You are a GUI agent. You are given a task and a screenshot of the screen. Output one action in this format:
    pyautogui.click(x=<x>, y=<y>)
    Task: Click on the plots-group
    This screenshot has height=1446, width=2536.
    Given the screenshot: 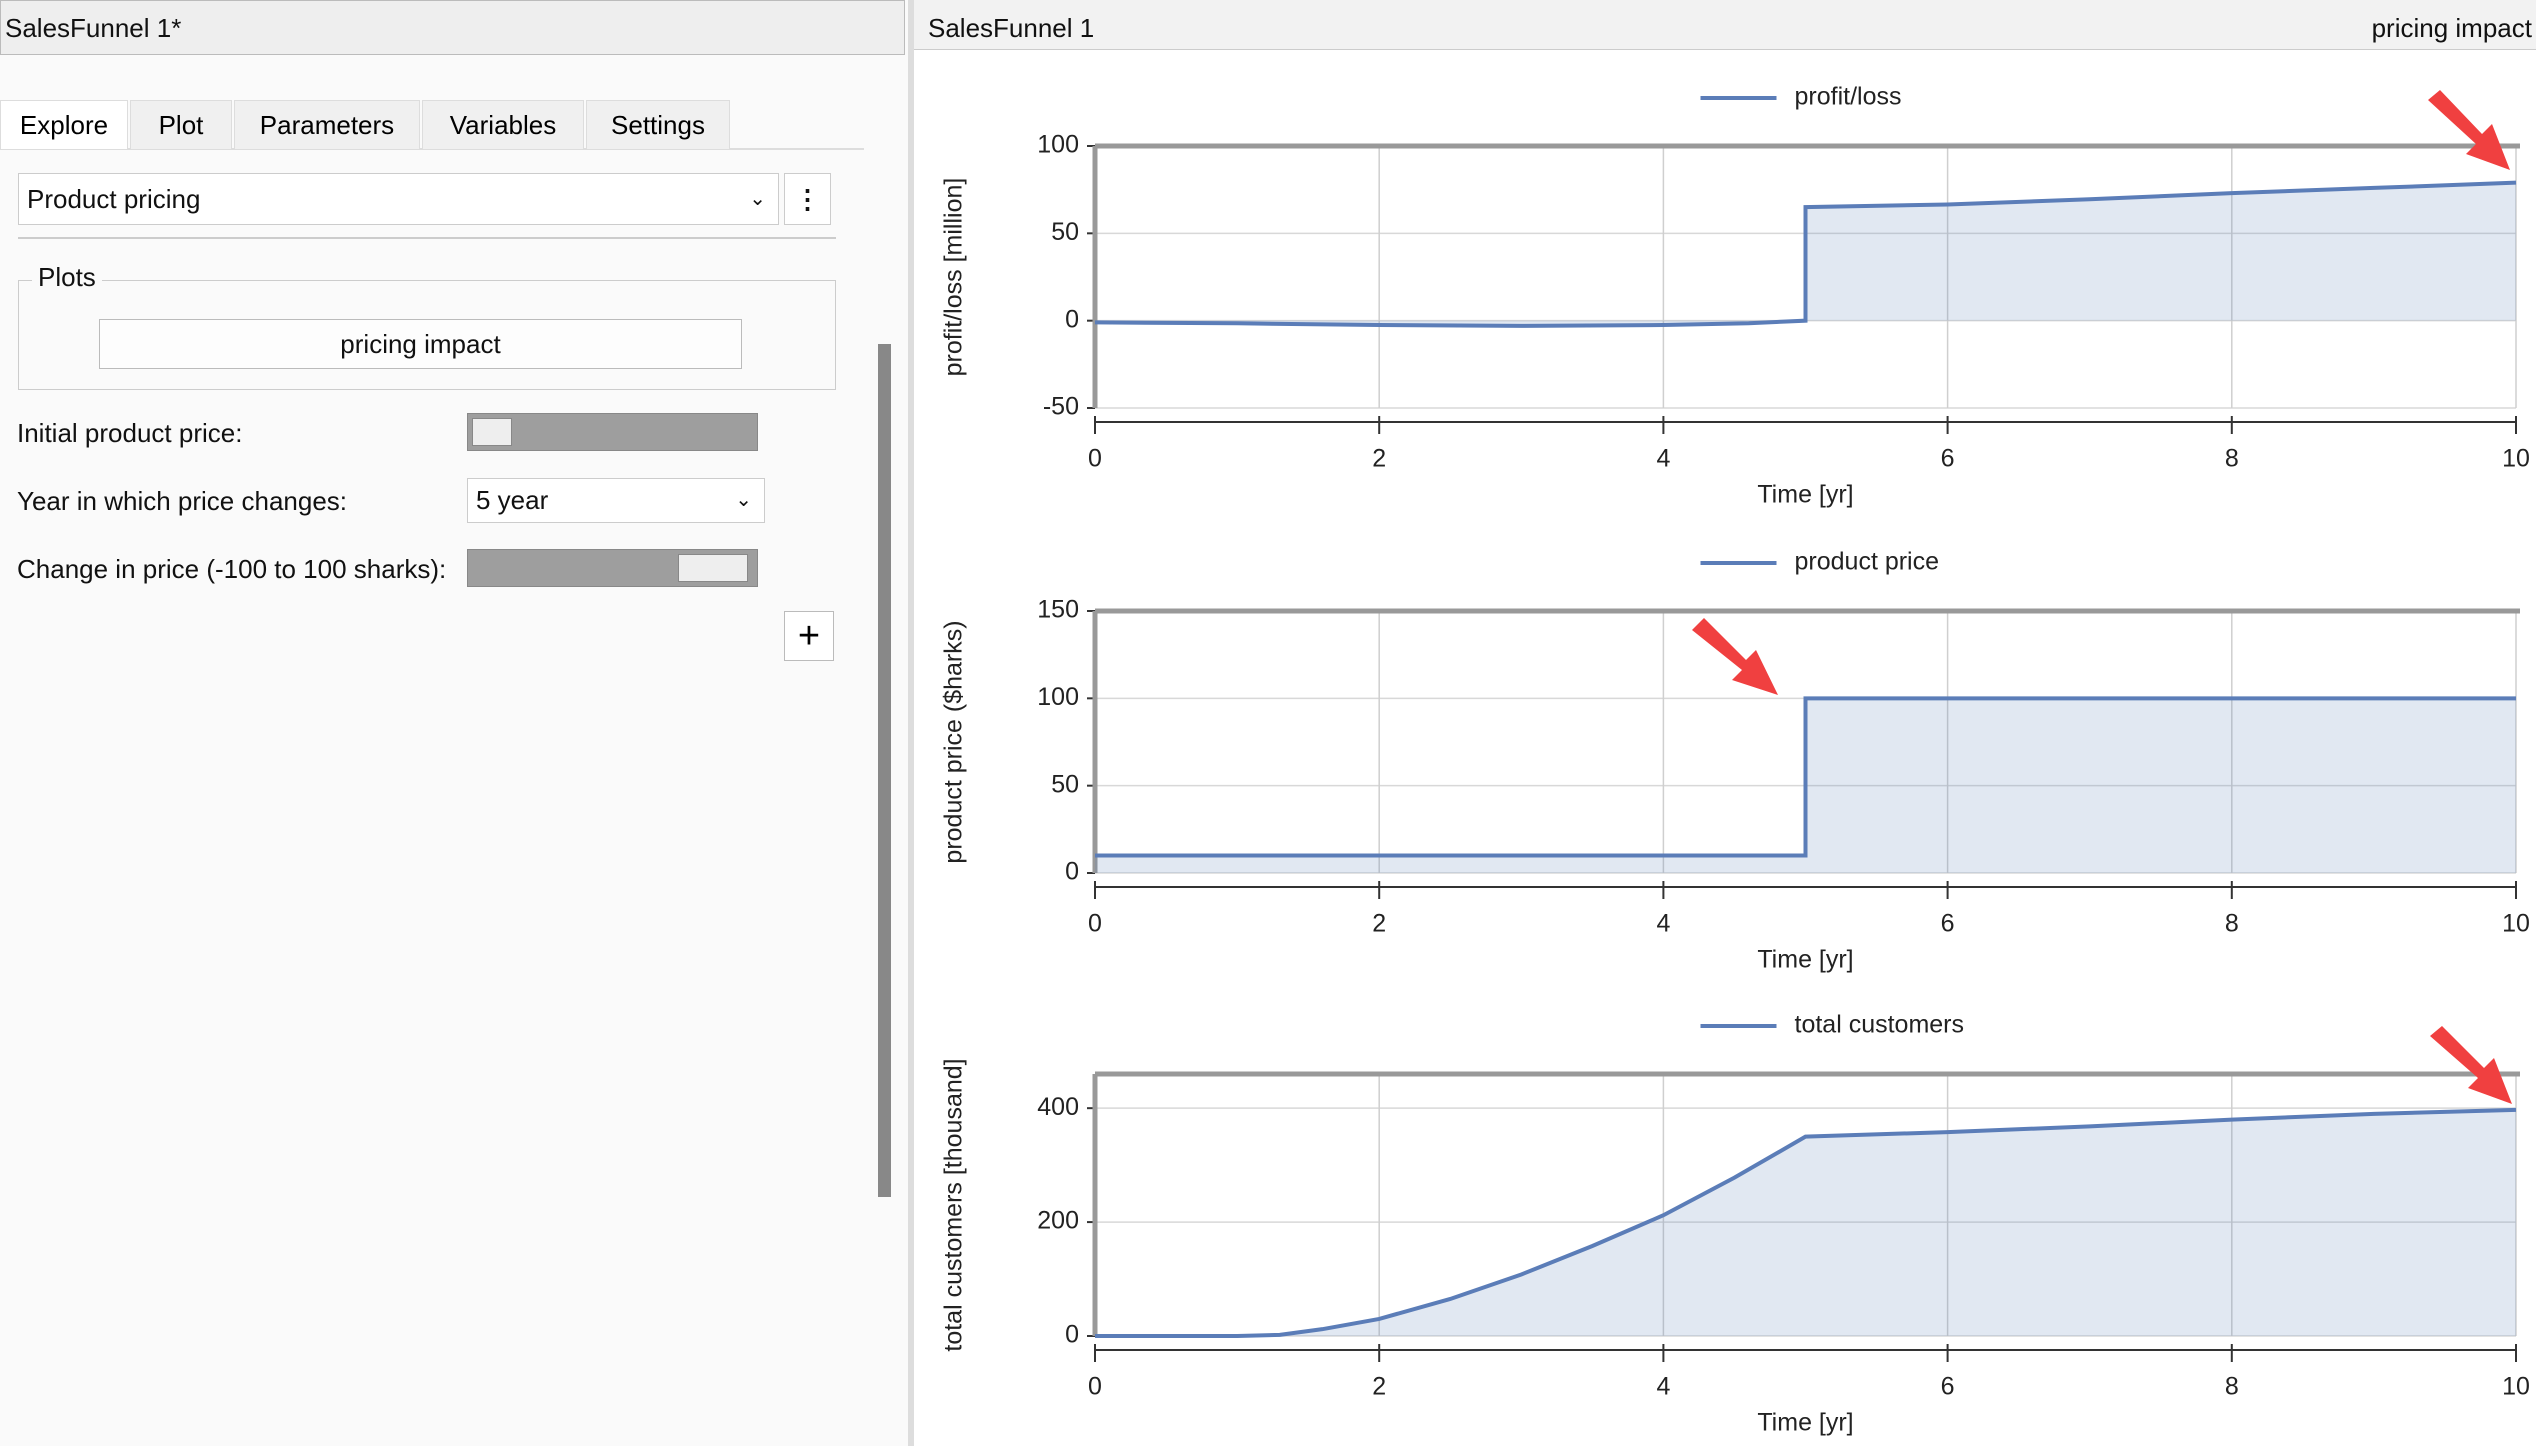 What is the action you would take?
    pyautogui.click(x=427, y=335)
    